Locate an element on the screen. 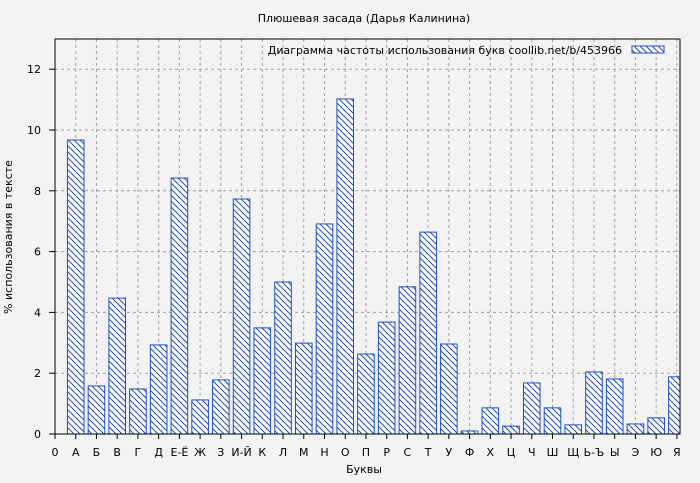 The width and height of the screenshot is (700, 483). x-tick-label: Е-Ё is located at coordinates (179, 452).